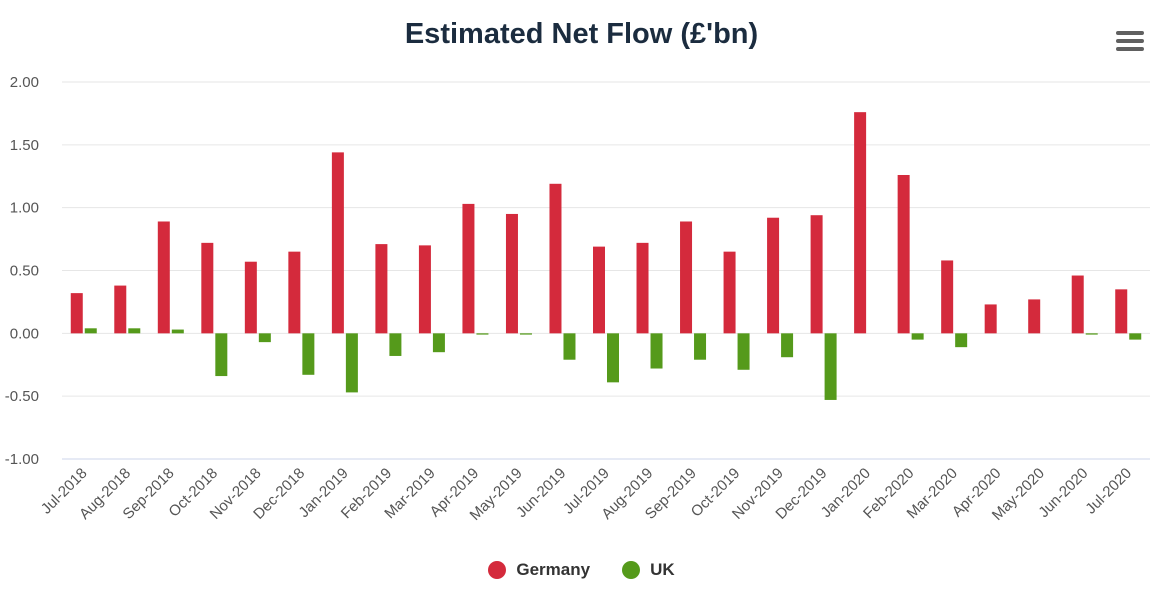 This screenshot has width=1163, height=605. I want to click on bar-germany-jul-2020, so click(1121, 311).